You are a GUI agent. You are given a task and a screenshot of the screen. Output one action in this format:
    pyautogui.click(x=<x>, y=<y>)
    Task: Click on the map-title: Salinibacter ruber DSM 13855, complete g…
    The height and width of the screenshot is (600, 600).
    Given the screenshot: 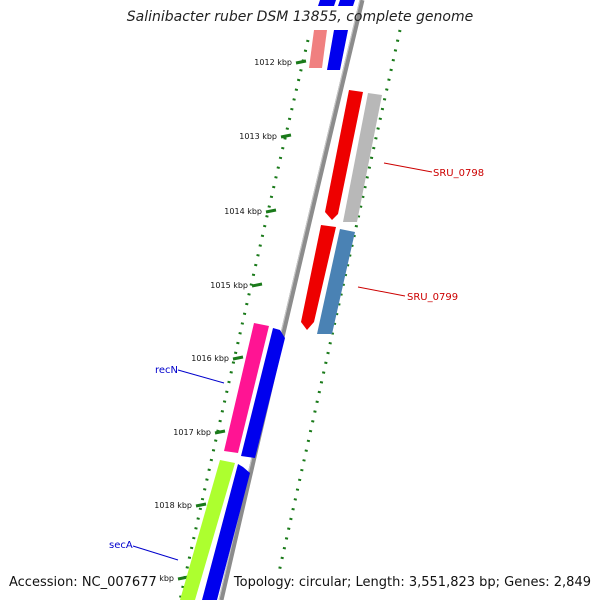 What is the action you would take?
    pyautogui.click(x=300, y=17)
    